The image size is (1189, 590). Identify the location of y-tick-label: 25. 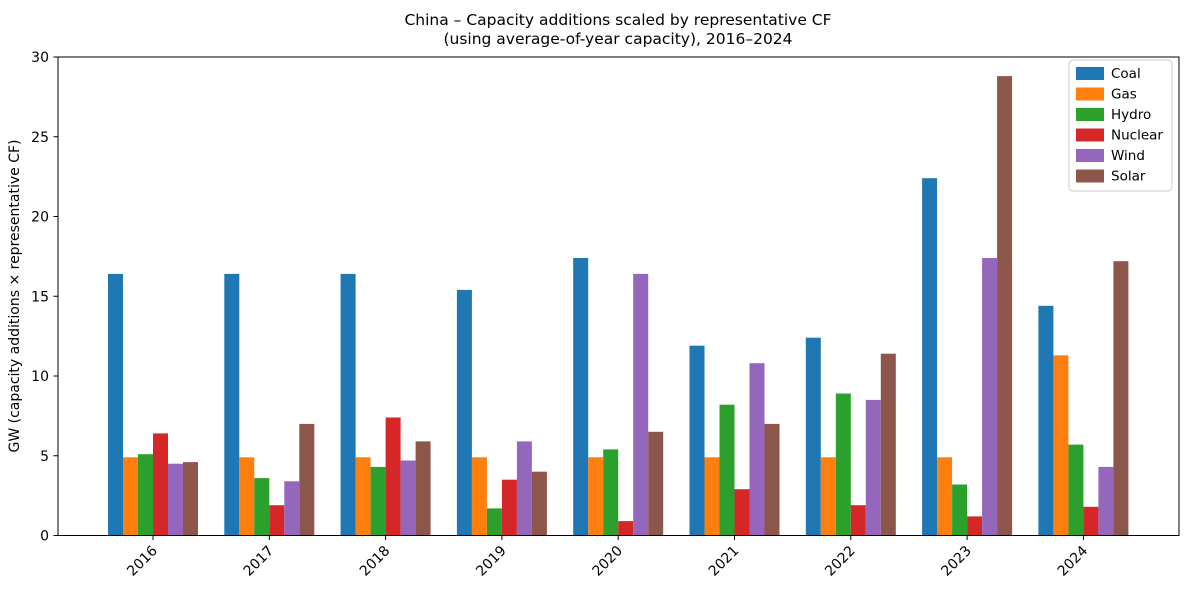
(40, 138).